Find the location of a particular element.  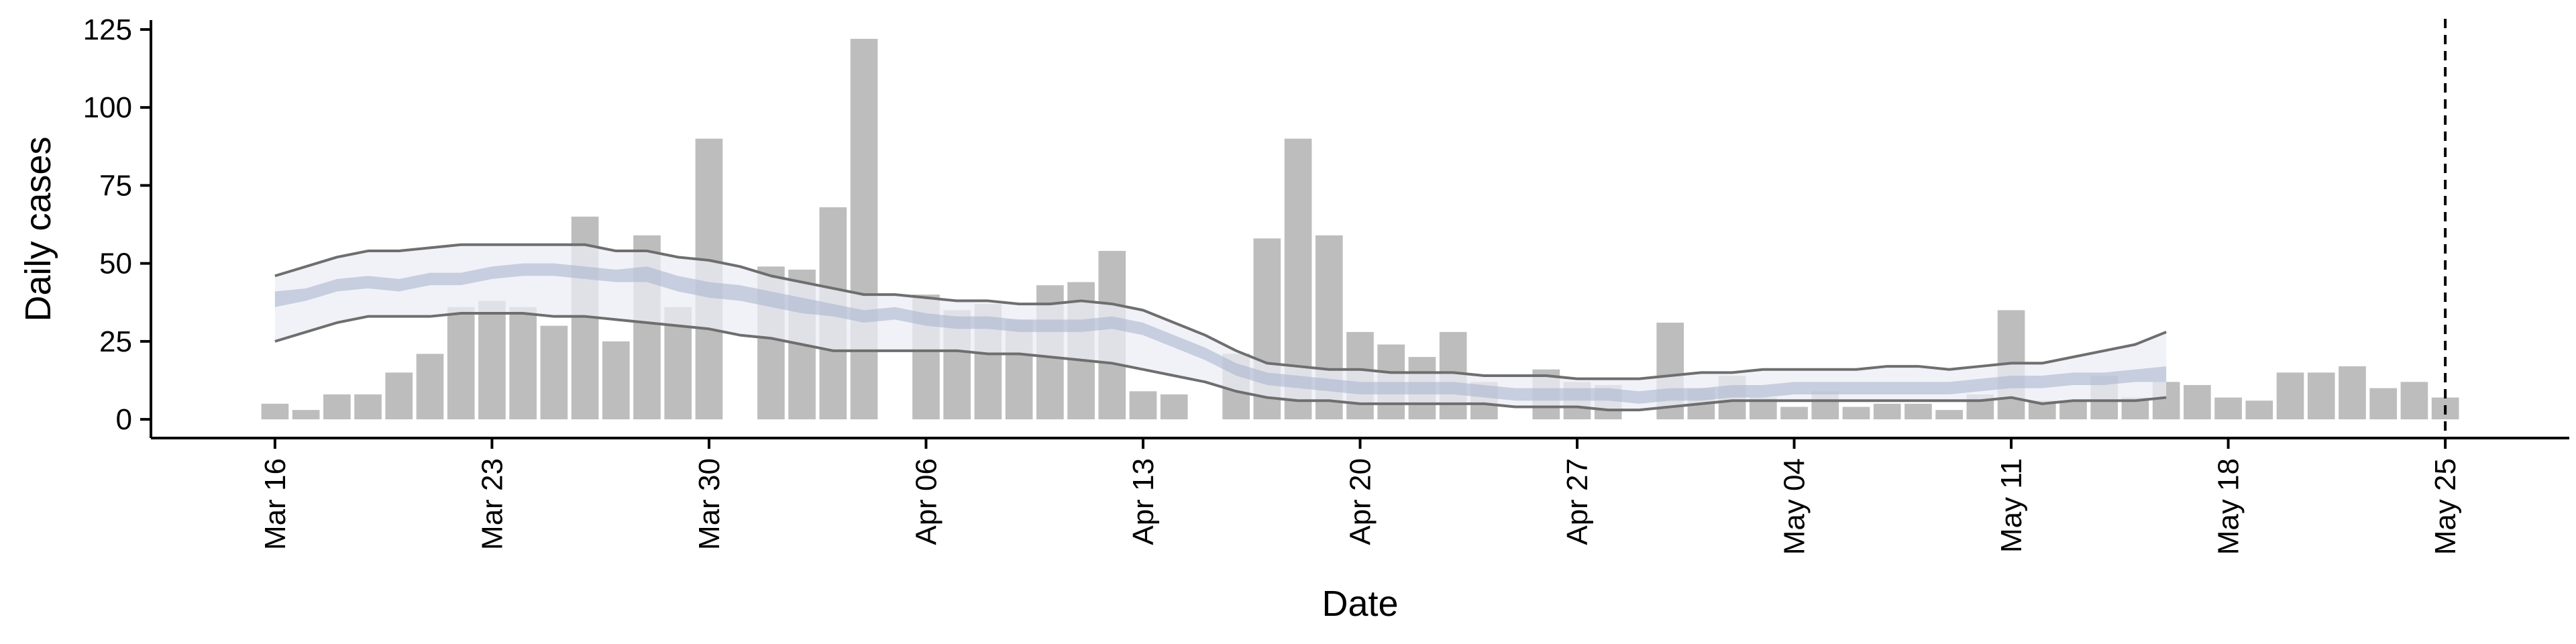

y-tick-label: 50 is located at coordinates (115, 264).